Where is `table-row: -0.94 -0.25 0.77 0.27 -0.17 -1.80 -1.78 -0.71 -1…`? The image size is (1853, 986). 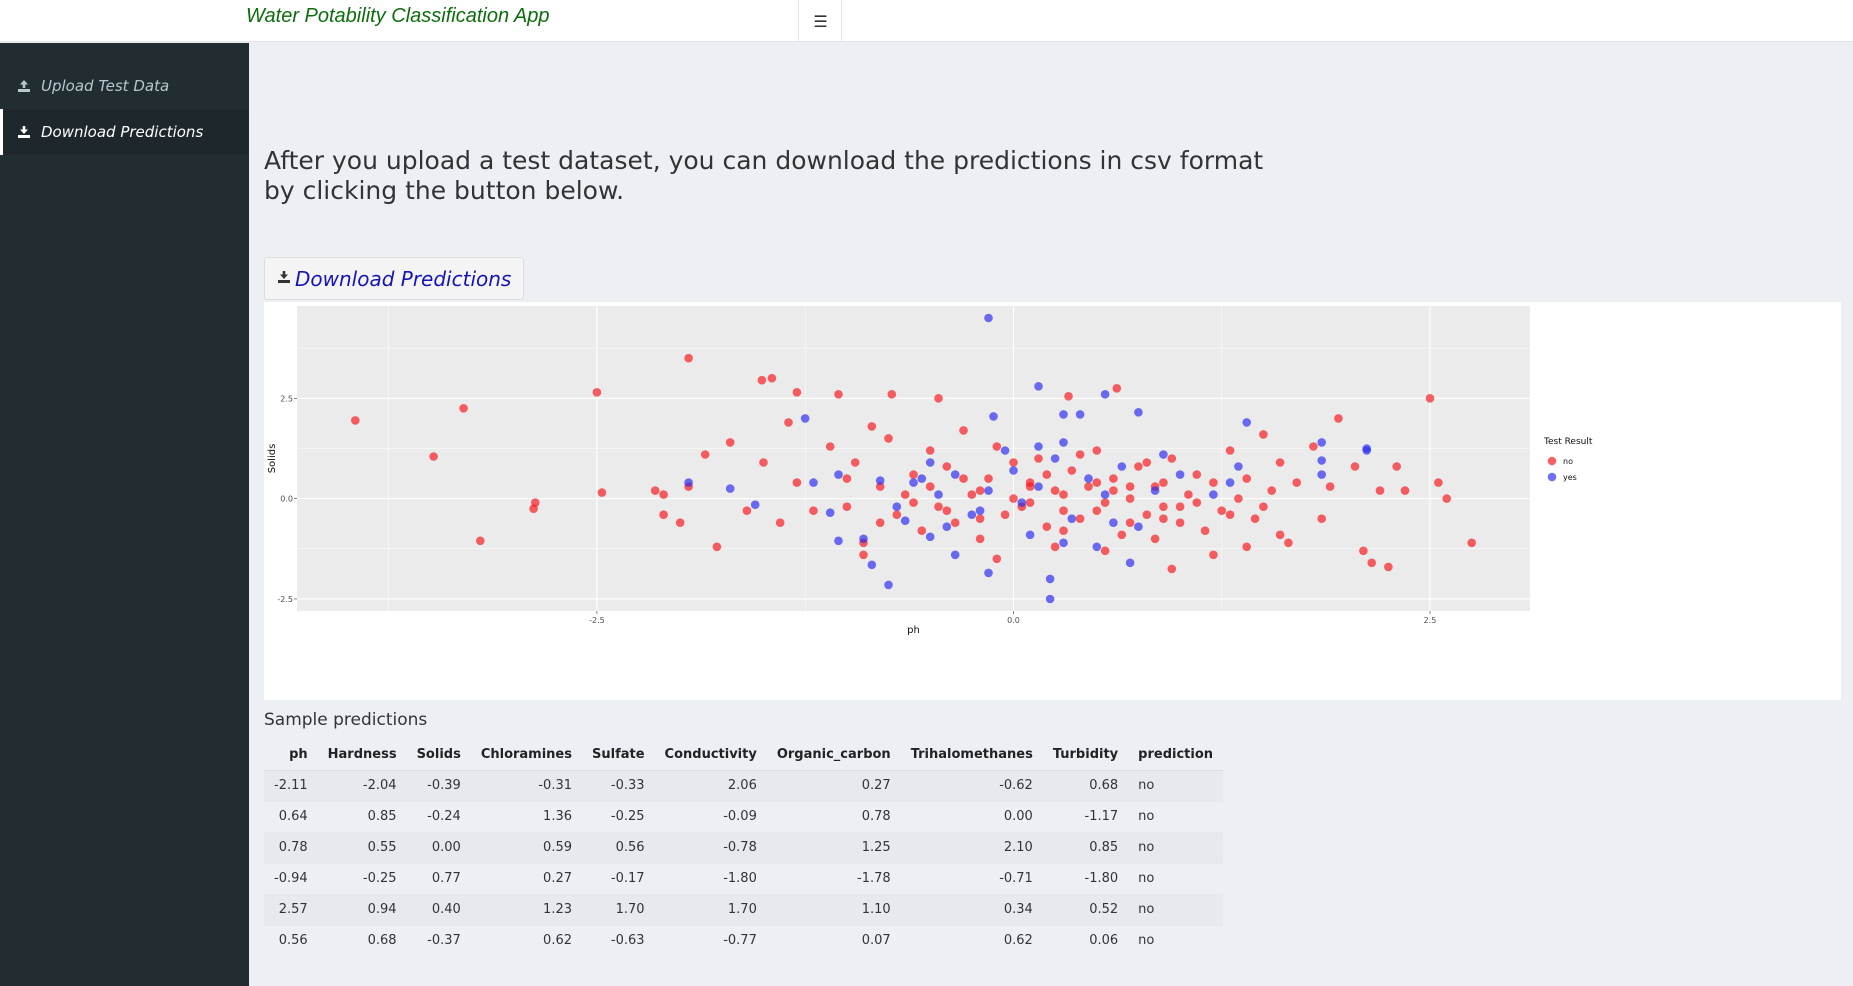
table-row: -0.94 -0.25 0.77 0.27 -0.17 -1.80 -1.78 -0.71 -1… is located at coordinates (744, 878).